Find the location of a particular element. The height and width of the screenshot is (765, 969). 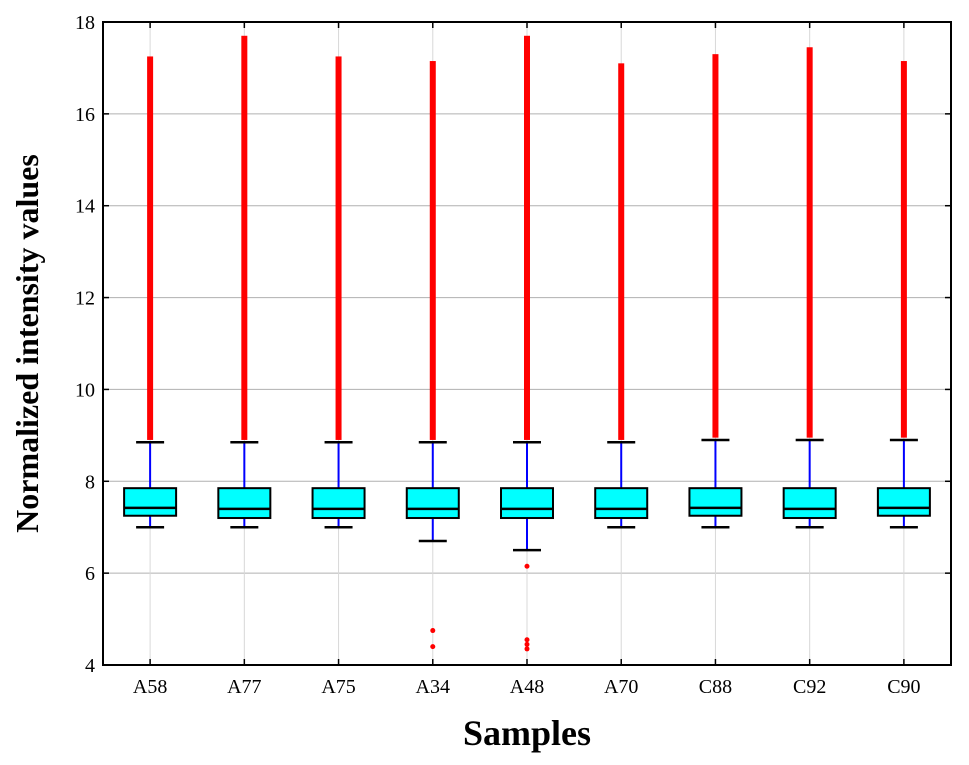

box-A58 is located at coordinates (150, 292).